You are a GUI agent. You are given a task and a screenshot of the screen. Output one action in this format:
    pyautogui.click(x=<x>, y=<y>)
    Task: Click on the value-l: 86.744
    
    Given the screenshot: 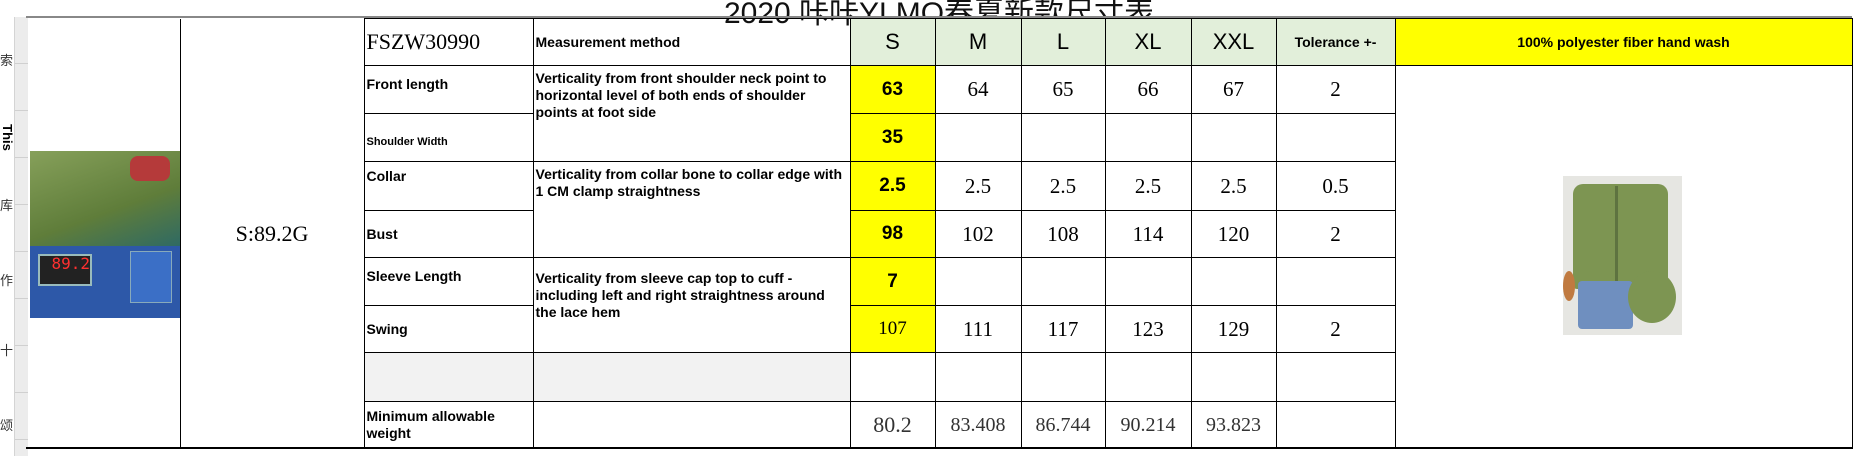 What is the action you would take?
    pyautogui.click(x=1063, y=425)
    